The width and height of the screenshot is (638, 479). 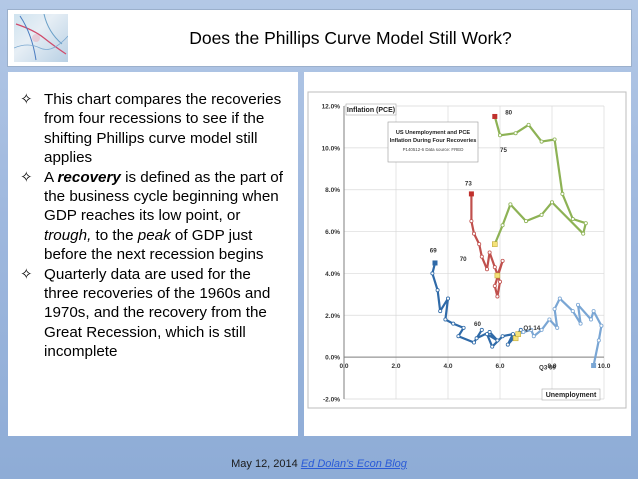 What do you see at coordinates (353, 464) in the screenshot?
I see `footer-blog-link: Ed Dolan's Econ Blog` at bounding box center [353, 464].